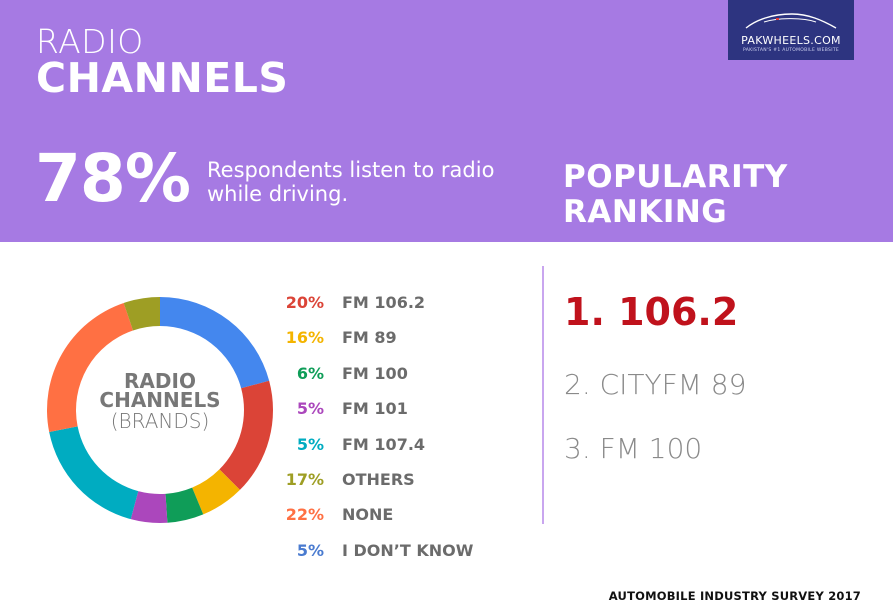 This screenshot has height=609, width=893. I want to click on legend-label: I DON’T KNOW, so click(408, 550).